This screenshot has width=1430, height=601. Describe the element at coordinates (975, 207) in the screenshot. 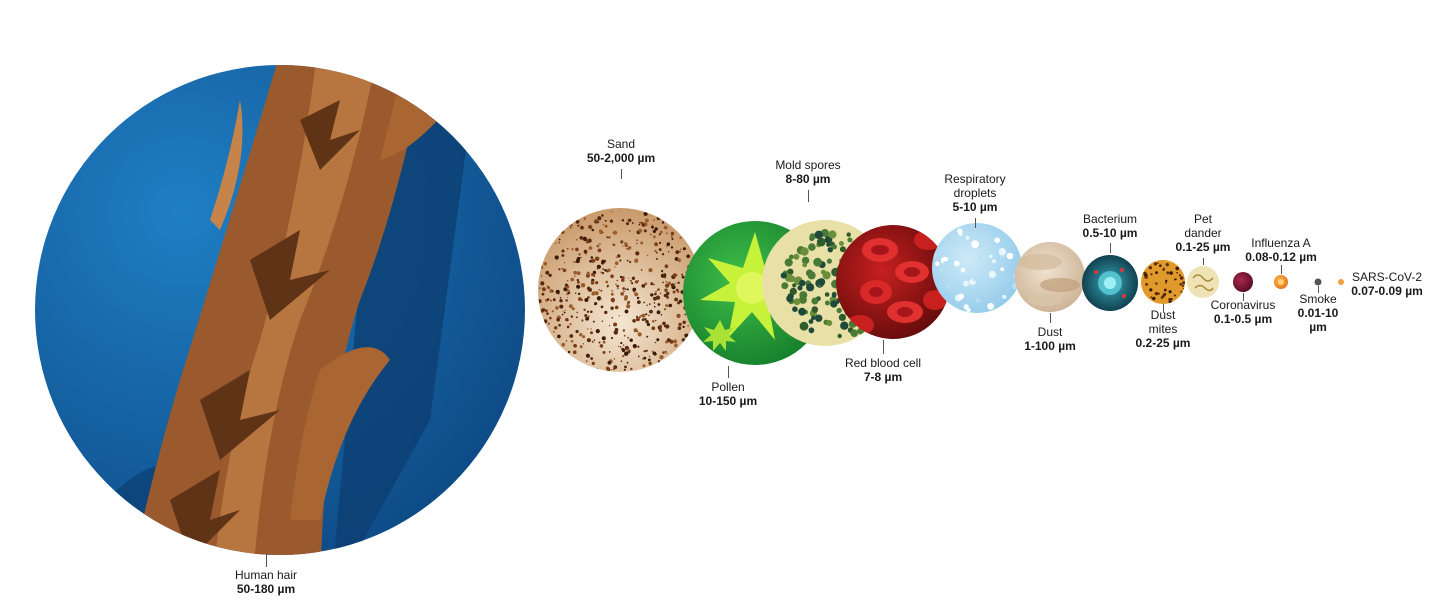

I see `respiratory-droplets-size: 5-10 µm` at that location.